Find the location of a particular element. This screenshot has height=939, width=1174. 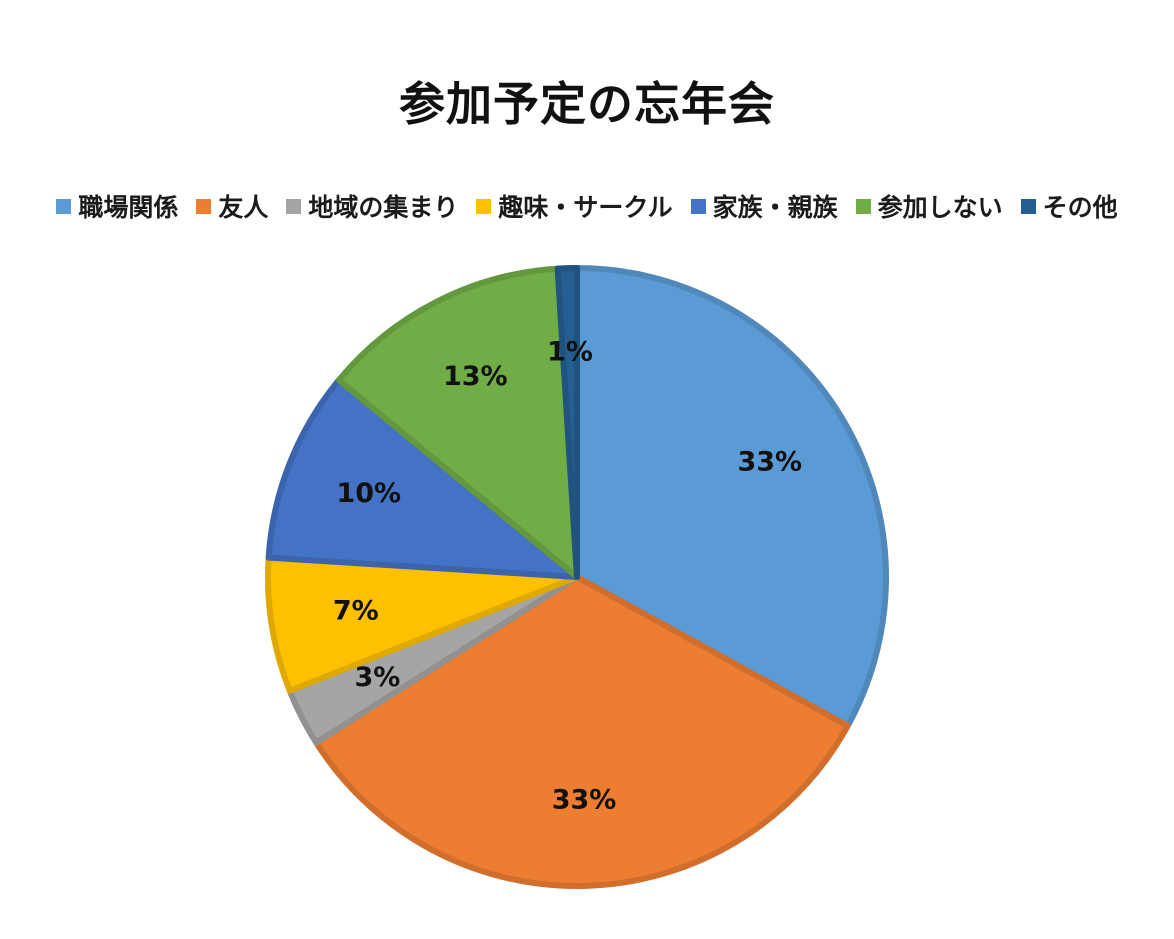

legend-label: 参加しない is located at coordinates (940, 207).